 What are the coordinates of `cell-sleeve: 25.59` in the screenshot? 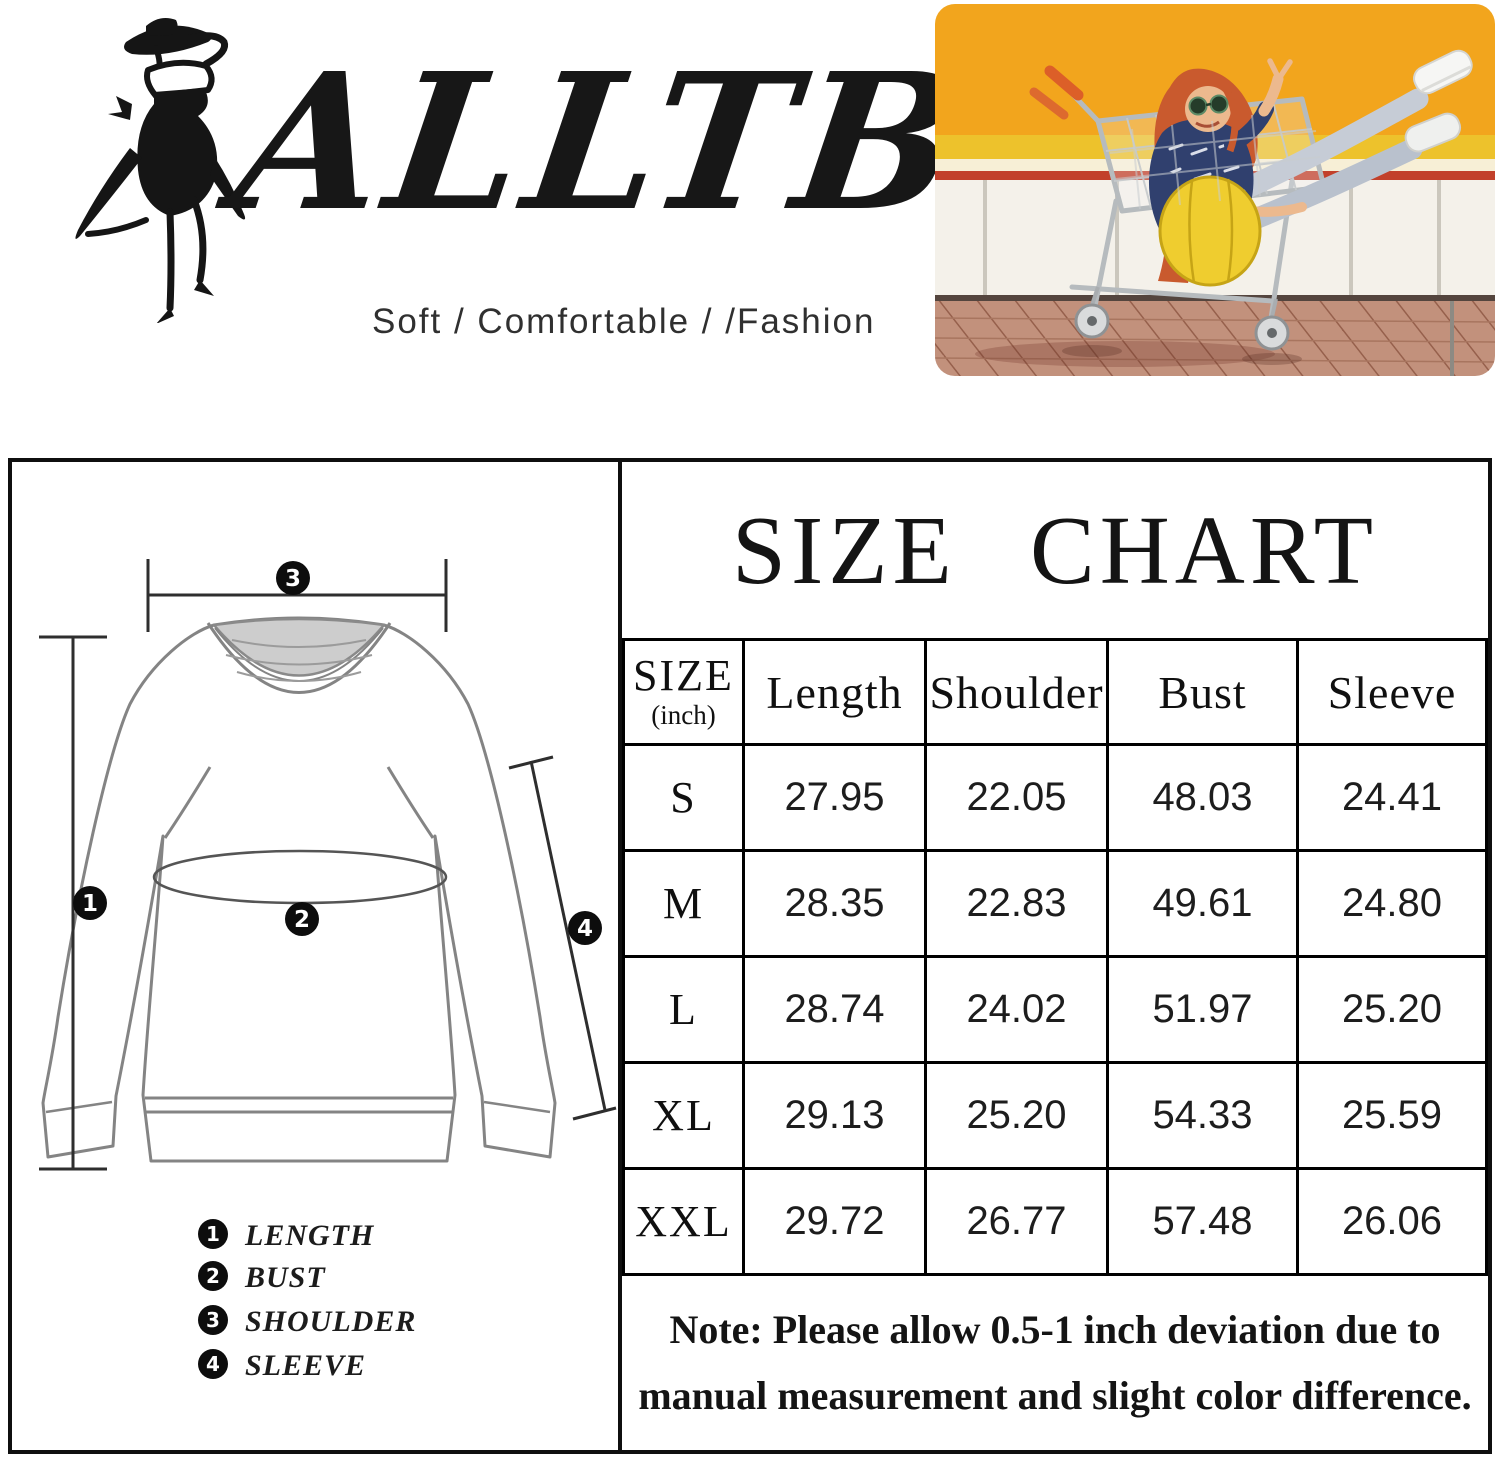 It's located at (1392, 1115).